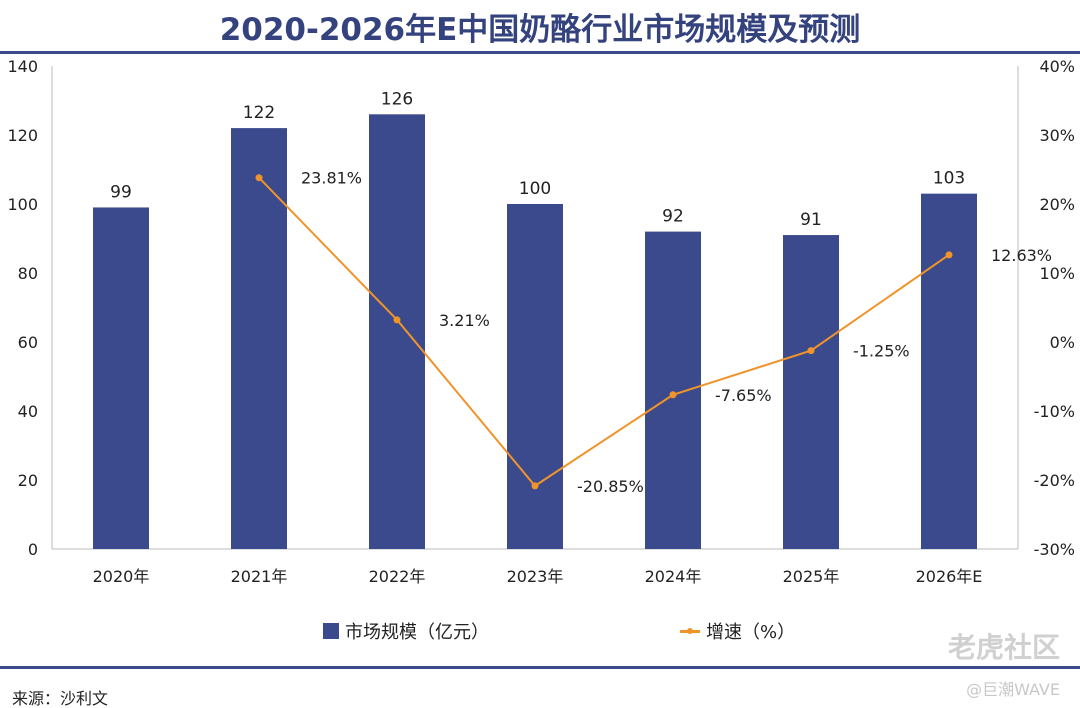  Describe the element at coordinates (673, 576) in the screenshot. I see `x-tick-label: 2024年` at that location.